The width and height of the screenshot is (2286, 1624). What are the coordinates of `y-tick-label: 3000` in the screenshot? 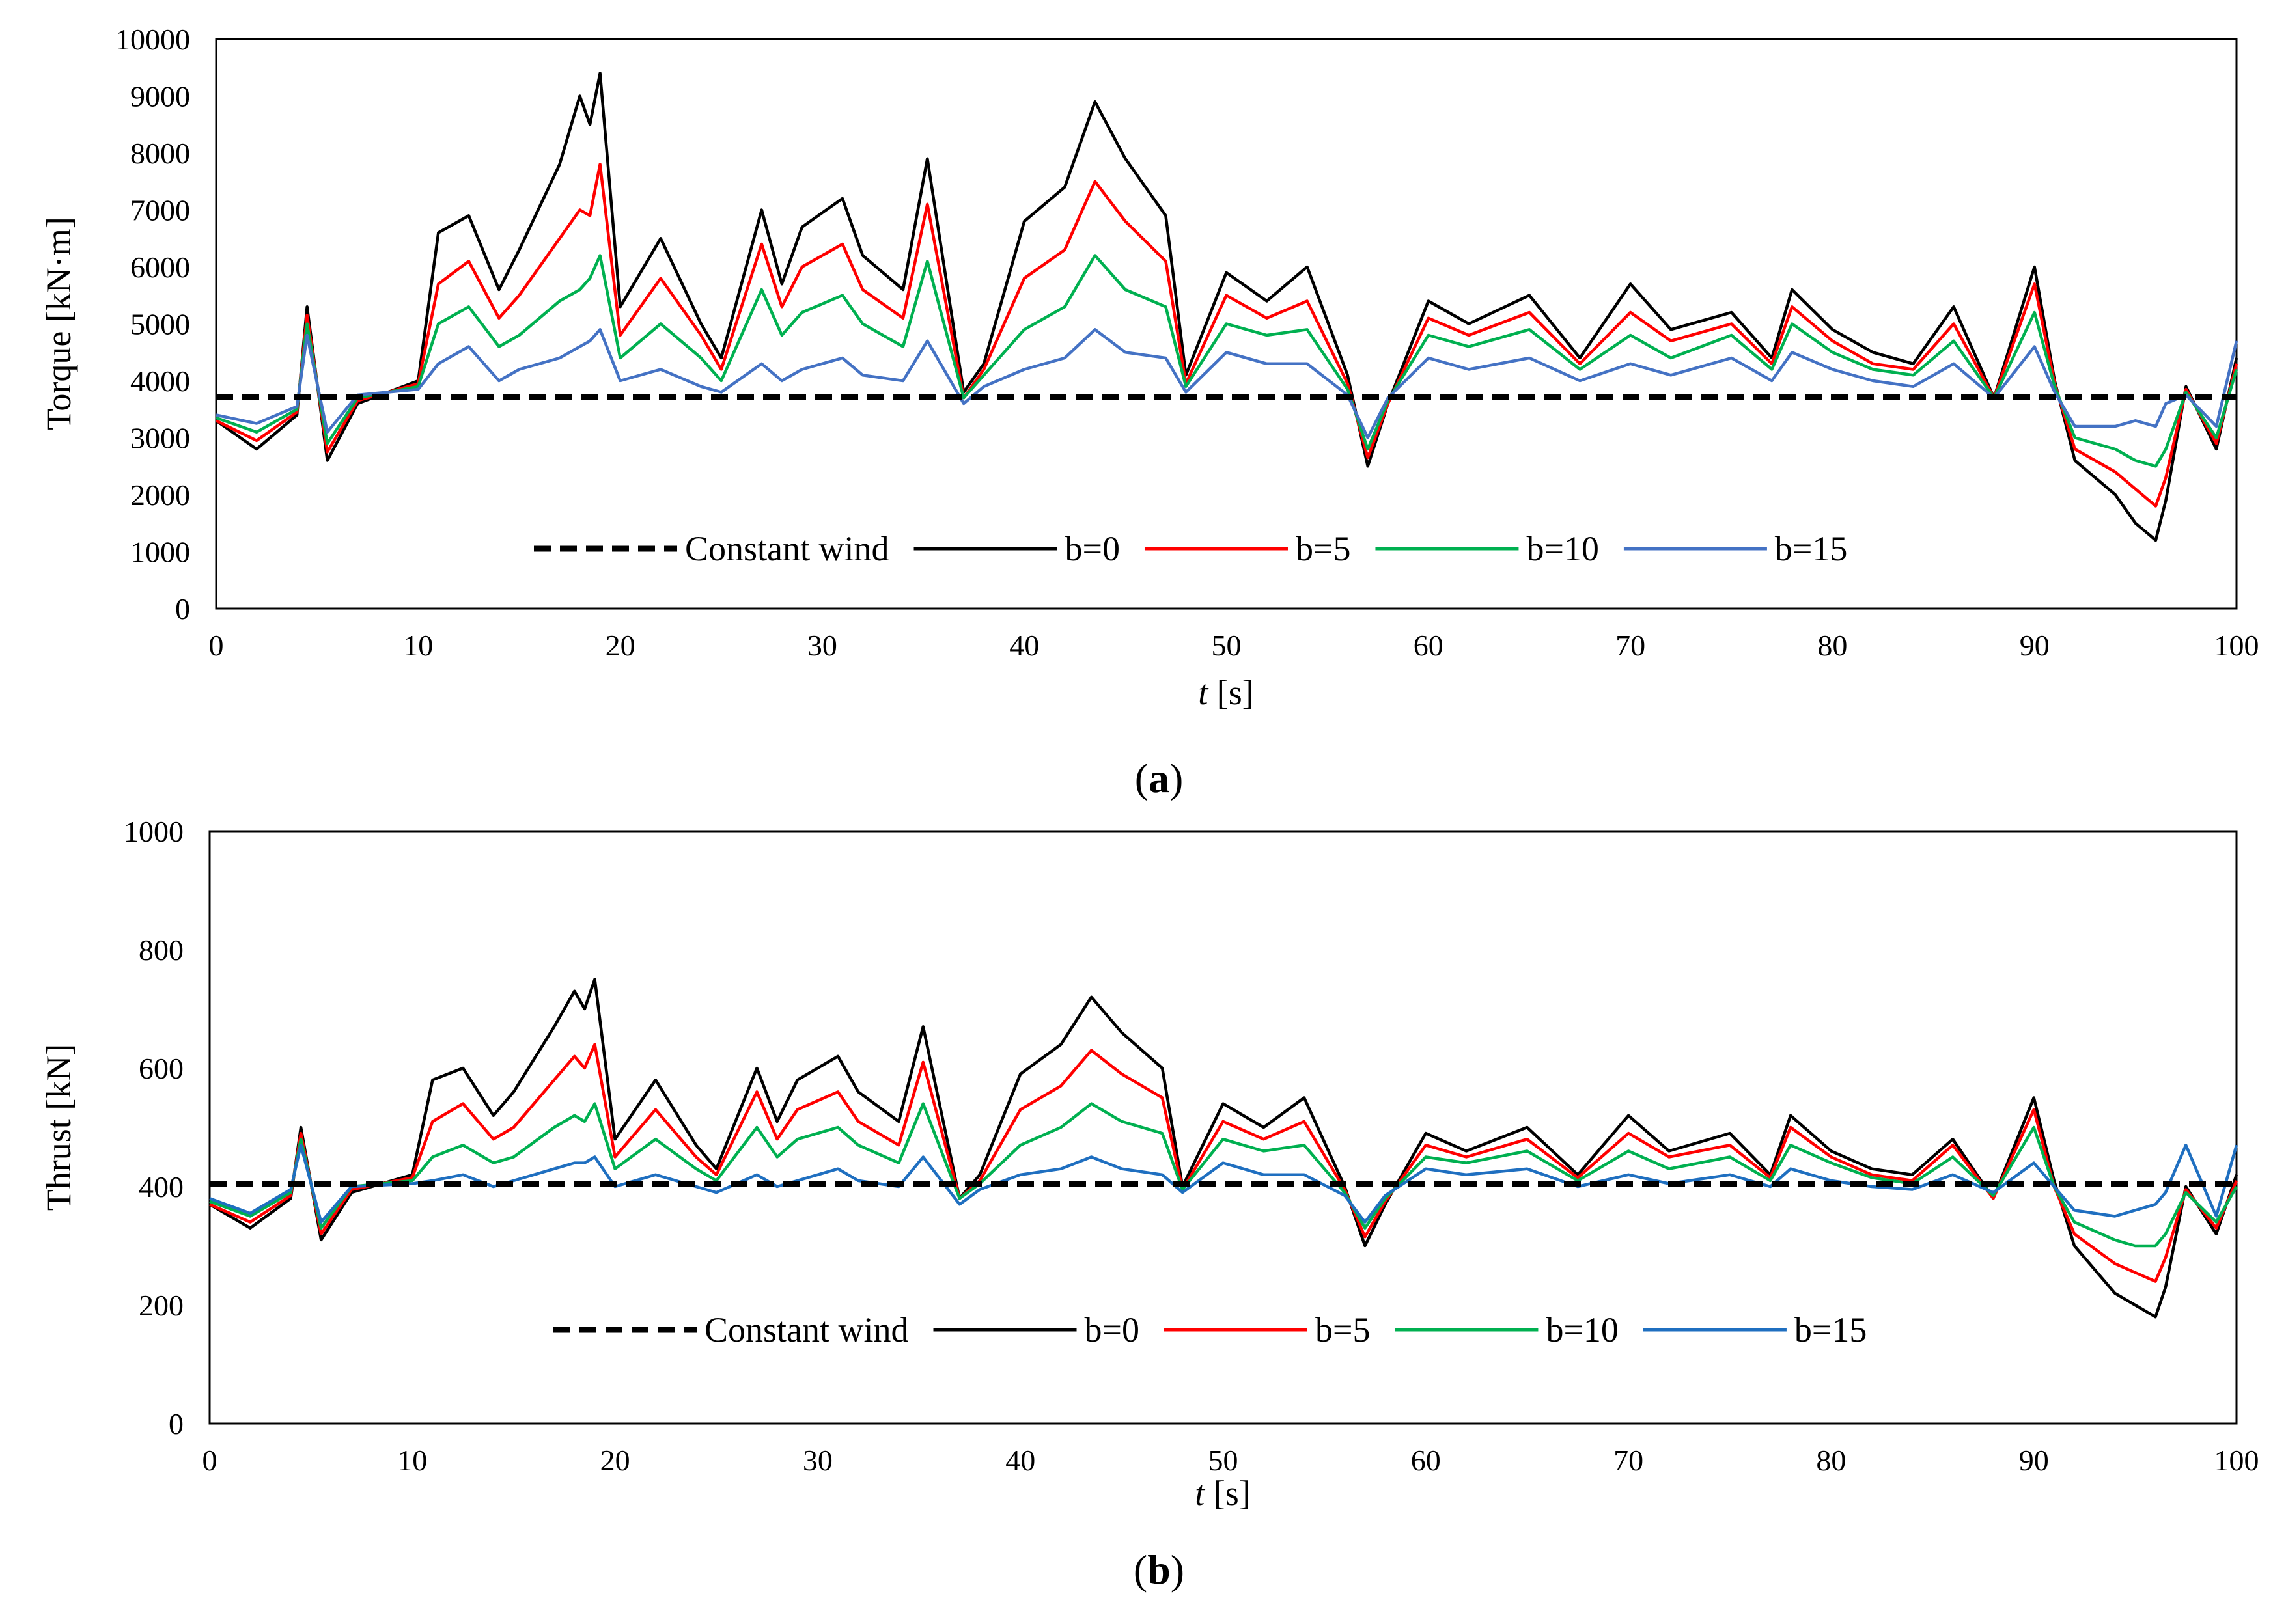 It's located at (160, 438).